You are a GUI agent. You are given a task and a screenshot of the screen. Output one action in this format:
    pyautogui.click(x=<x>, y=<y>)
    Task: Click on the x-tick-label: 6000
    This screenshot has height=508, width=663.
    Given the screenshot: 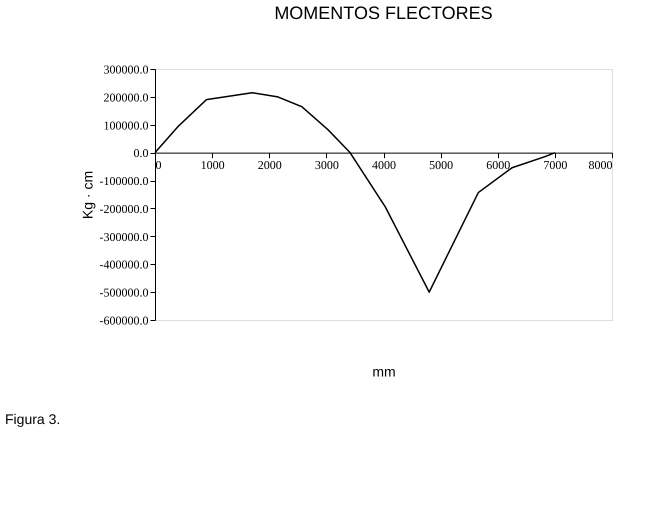 What is the action you would take?
    pyautogui.click(x=498, y=165)
    